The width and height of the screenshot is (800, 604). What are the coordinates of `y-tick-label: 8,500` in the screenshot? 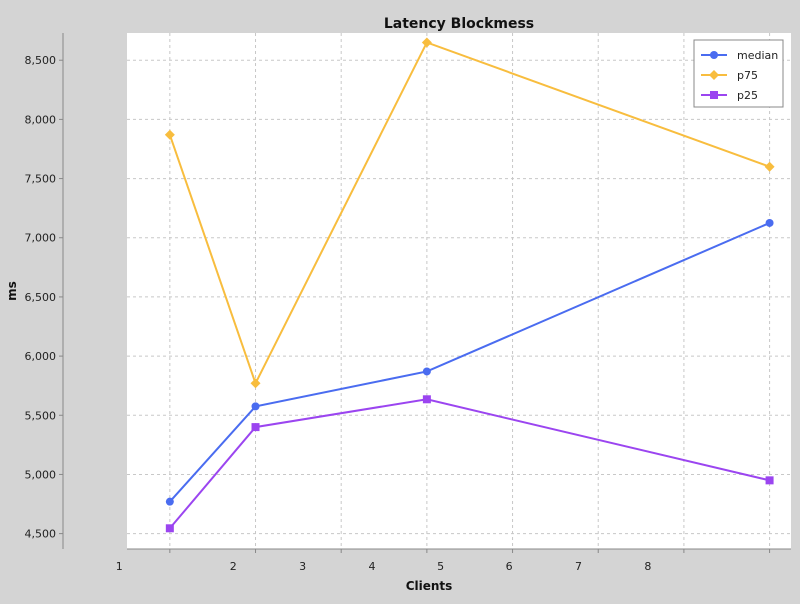 It's located at (41, 60).